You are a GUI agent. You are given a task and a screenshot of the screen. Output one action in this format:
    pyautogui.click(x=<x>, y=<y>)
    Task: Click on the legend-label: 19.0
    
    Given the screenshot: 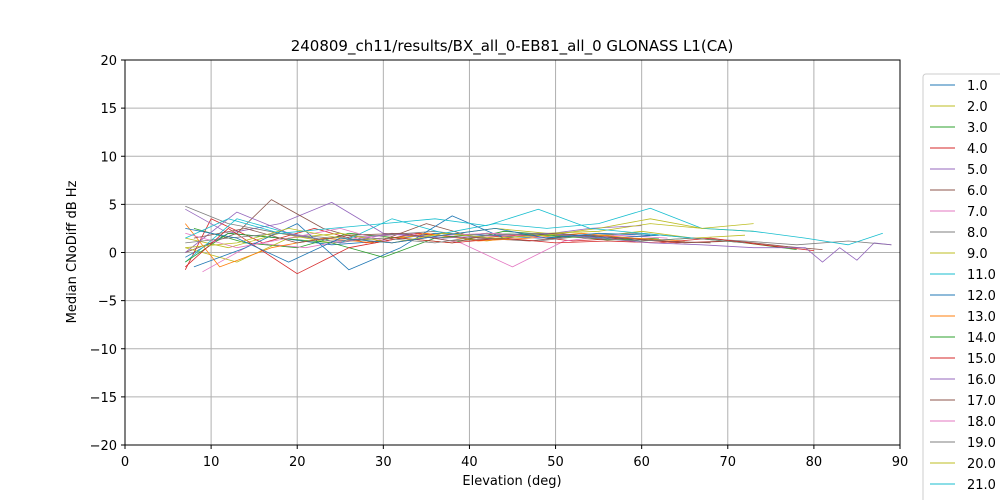 What is the action you would take?
    pyautogui.click(x=981, y=443)
    